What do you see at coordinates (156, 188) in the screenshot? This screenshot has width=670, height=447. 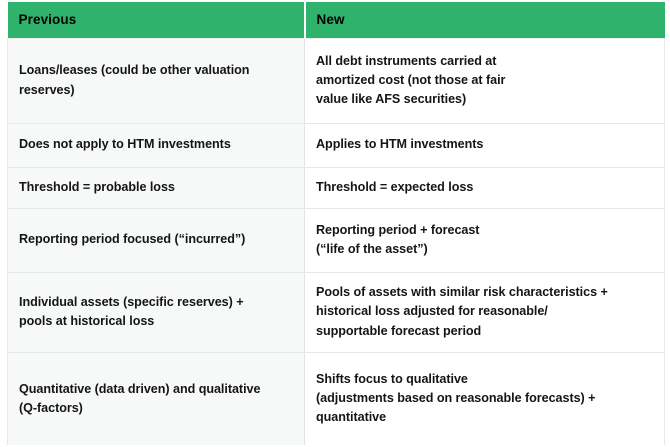 I see `cell-previous: Threshold = probable loss` at bounding box center [156, 188].